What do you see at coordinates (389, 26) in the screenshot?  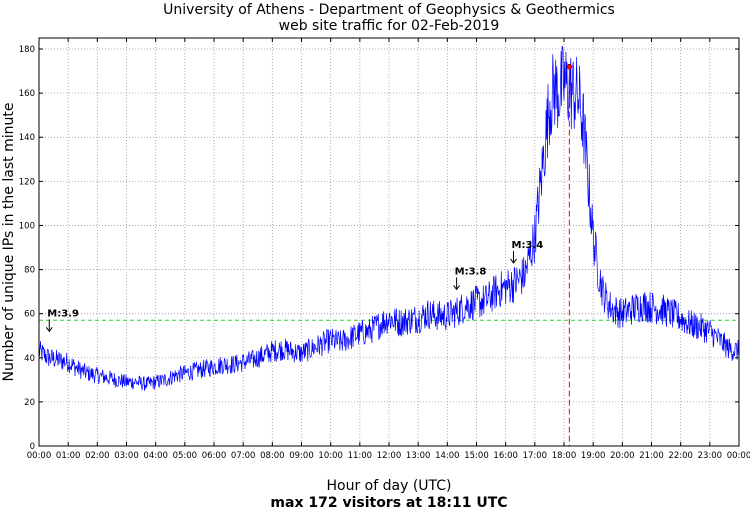 I see `chart-subtitle: web site traffic for 02-Feb-2019` at bounding box center [389, 26].